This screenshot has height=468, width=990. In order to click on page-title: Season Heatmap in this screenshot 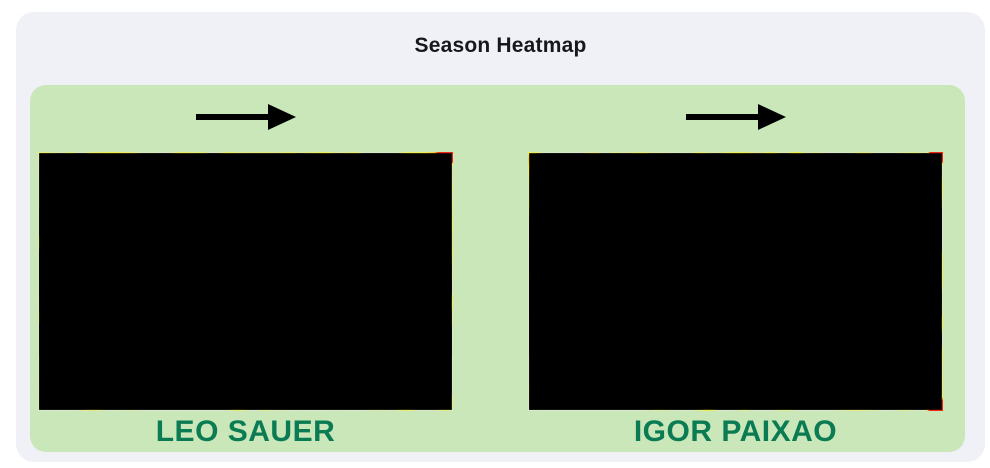, I will do `click(500, 45)`.